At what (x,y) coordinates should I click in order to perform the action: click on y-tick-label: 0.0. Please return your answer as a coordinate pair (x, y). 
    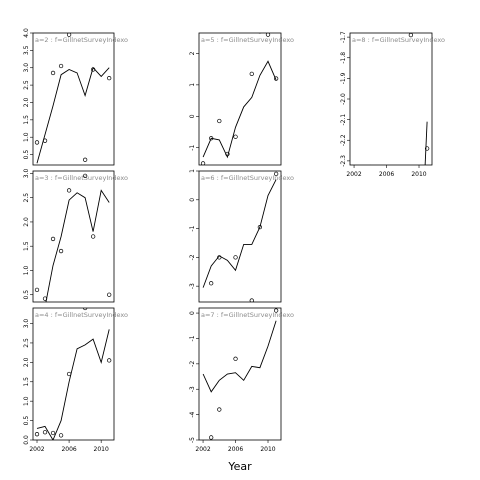
    Looking at the image, I should click on (26, 440).